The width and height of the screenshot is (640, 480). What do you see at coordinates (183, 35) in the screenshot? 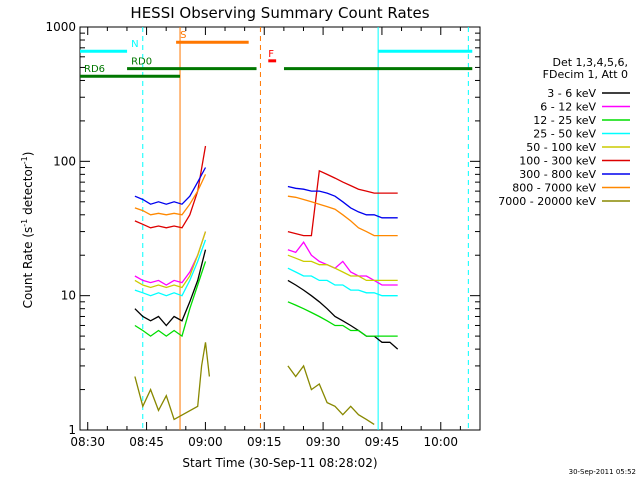
I see `state-label-s: S` at bounding box center [183, 35].